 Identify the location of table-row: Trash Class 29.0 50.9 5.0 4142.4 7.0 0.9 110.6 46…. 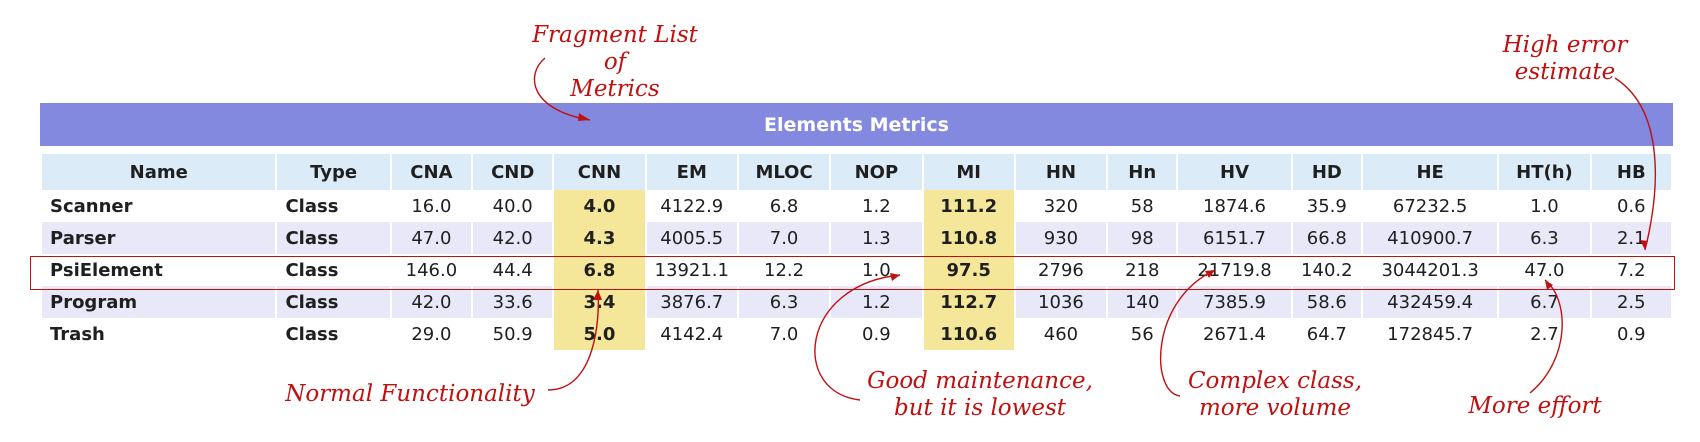
(856, 334).